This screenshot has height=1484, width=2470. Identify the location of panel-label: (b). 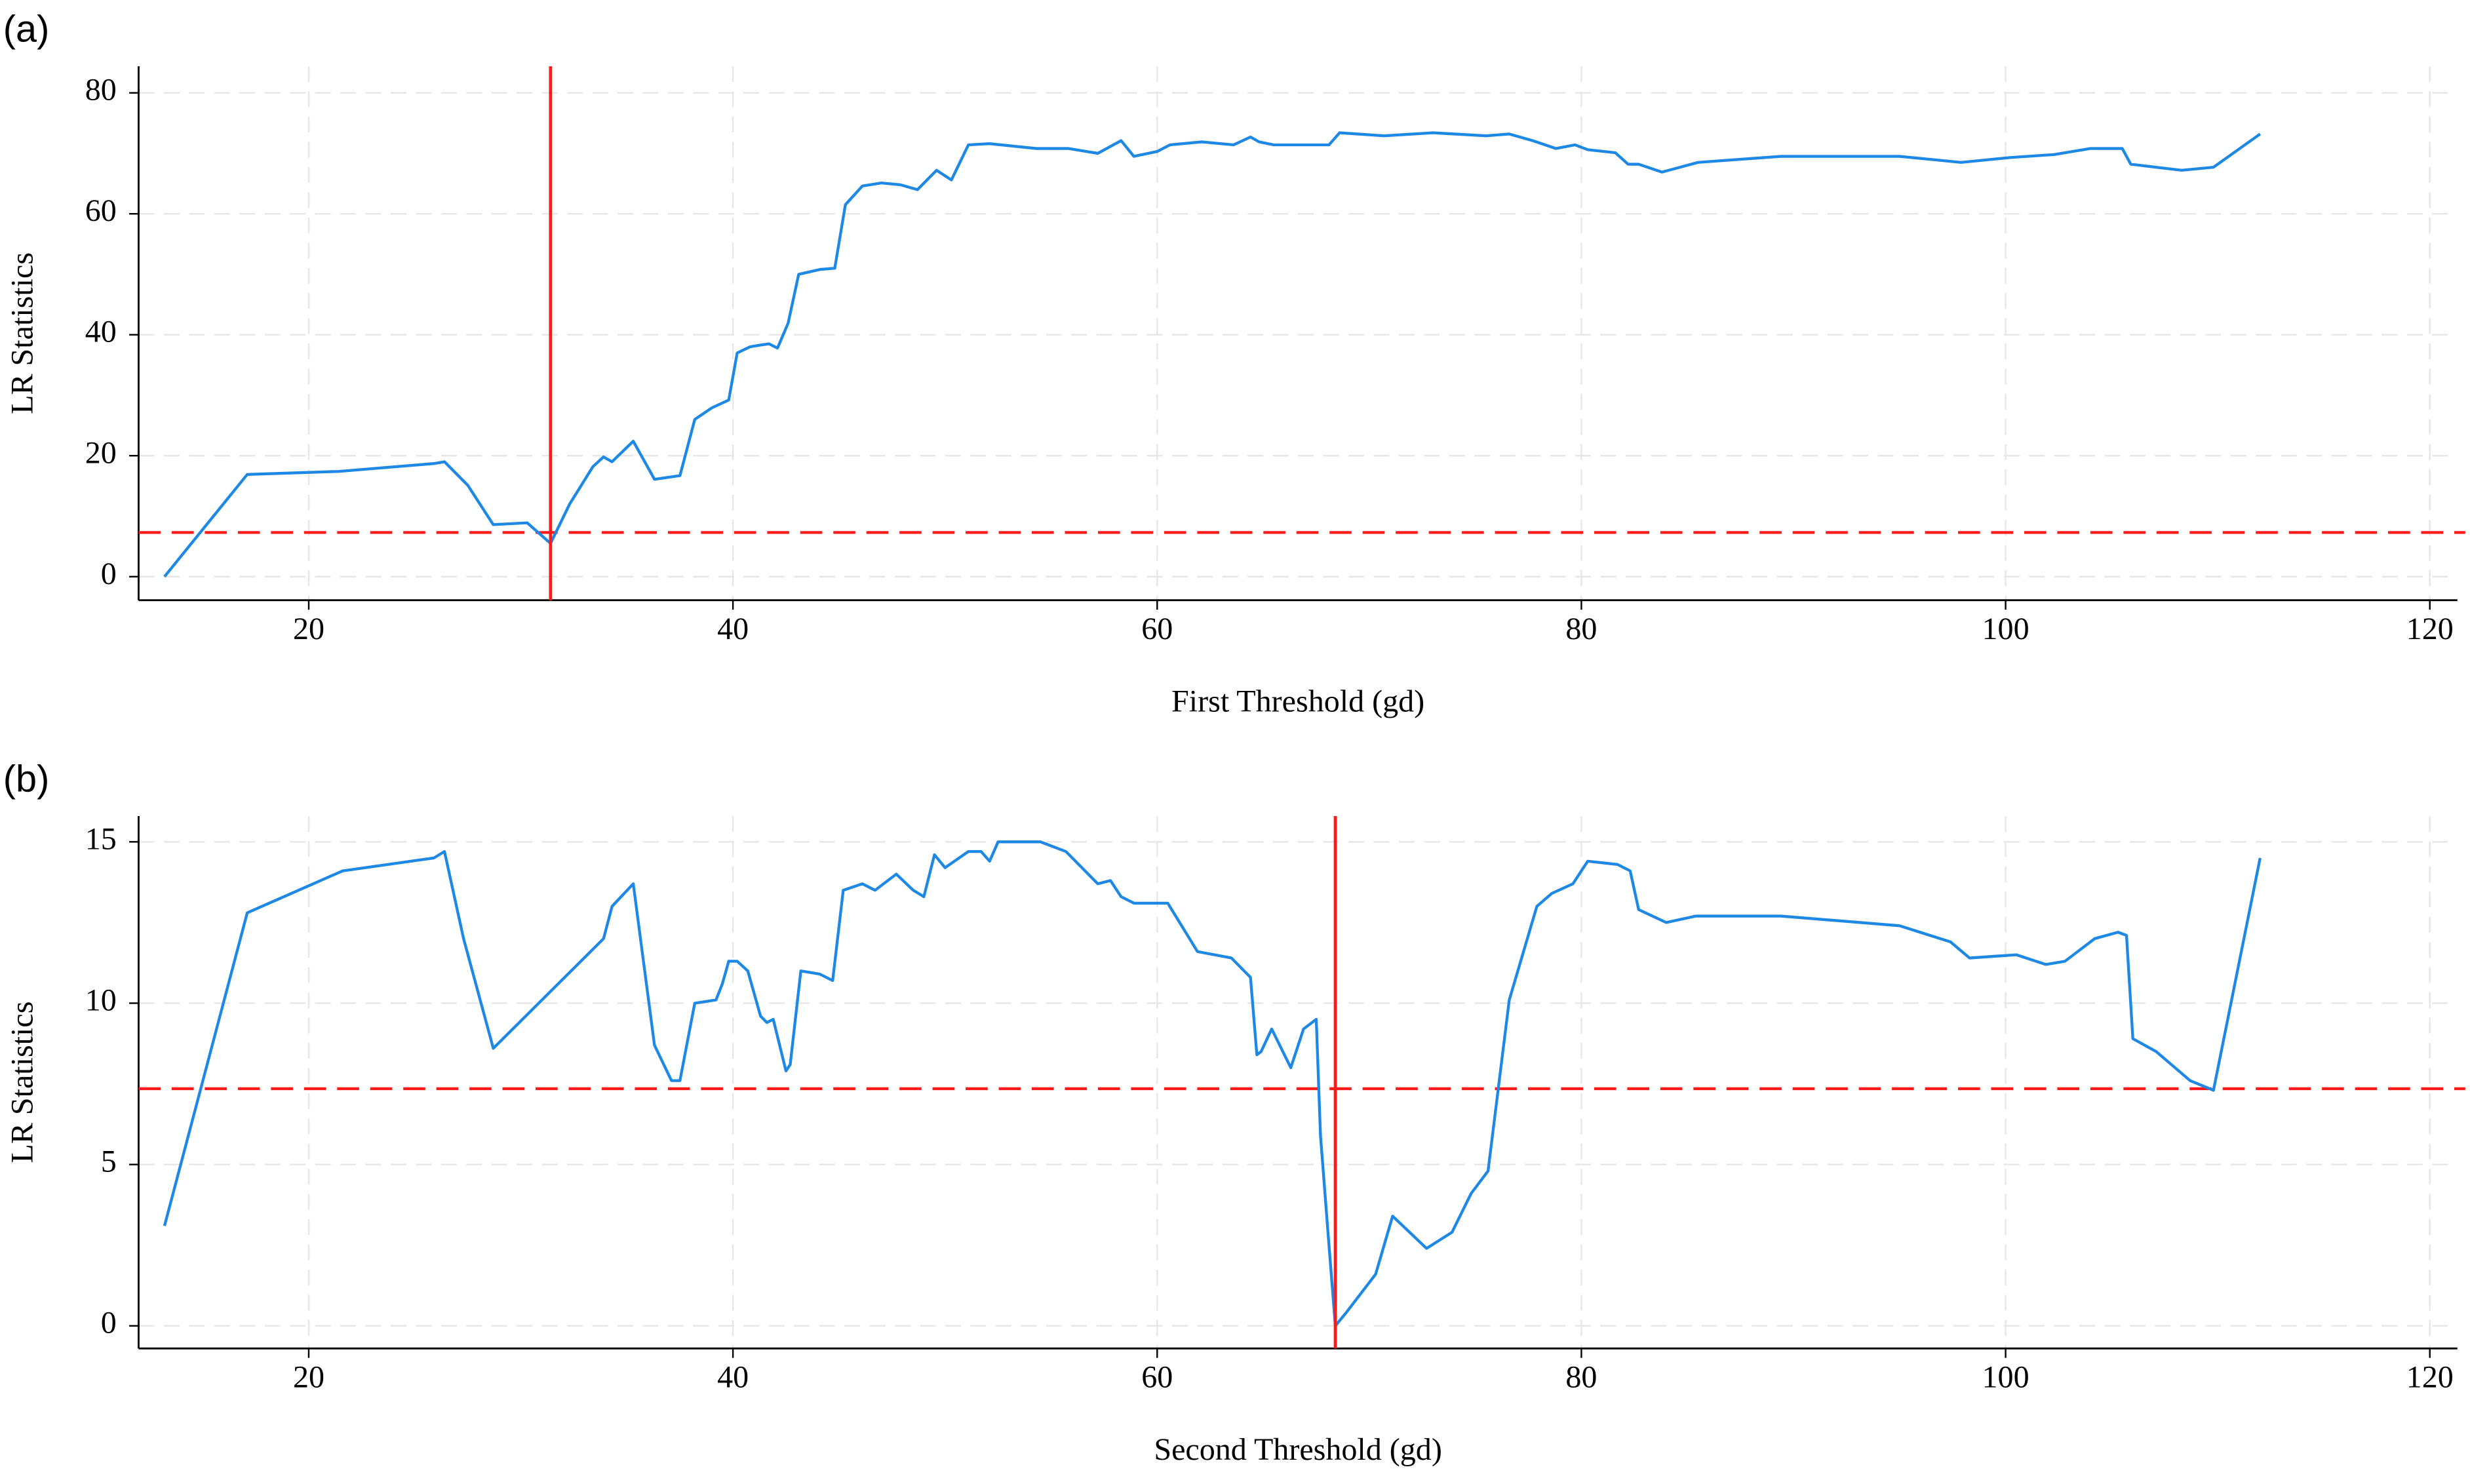
(26, 779).